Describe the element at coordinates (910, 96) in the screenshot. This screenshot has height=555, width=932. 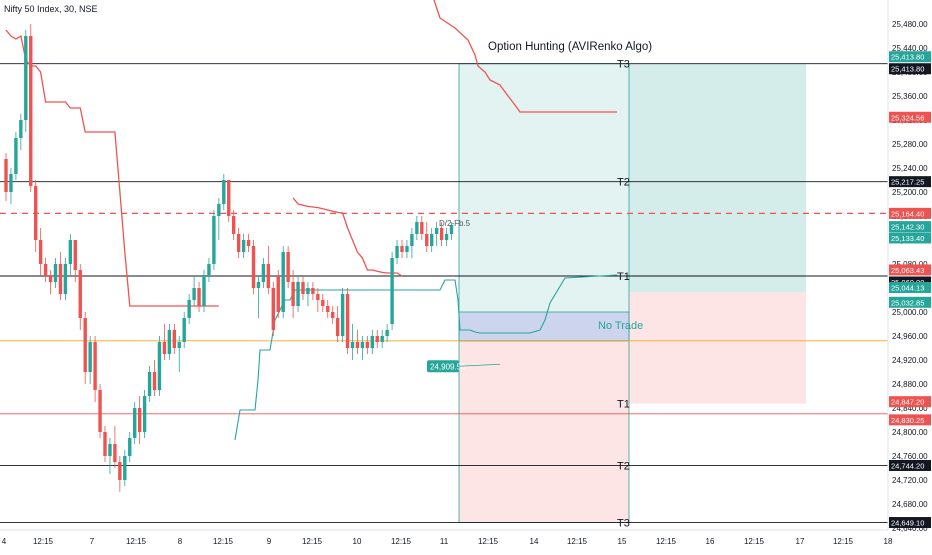
I see `y-tick-label: 25,360.00` at that location.